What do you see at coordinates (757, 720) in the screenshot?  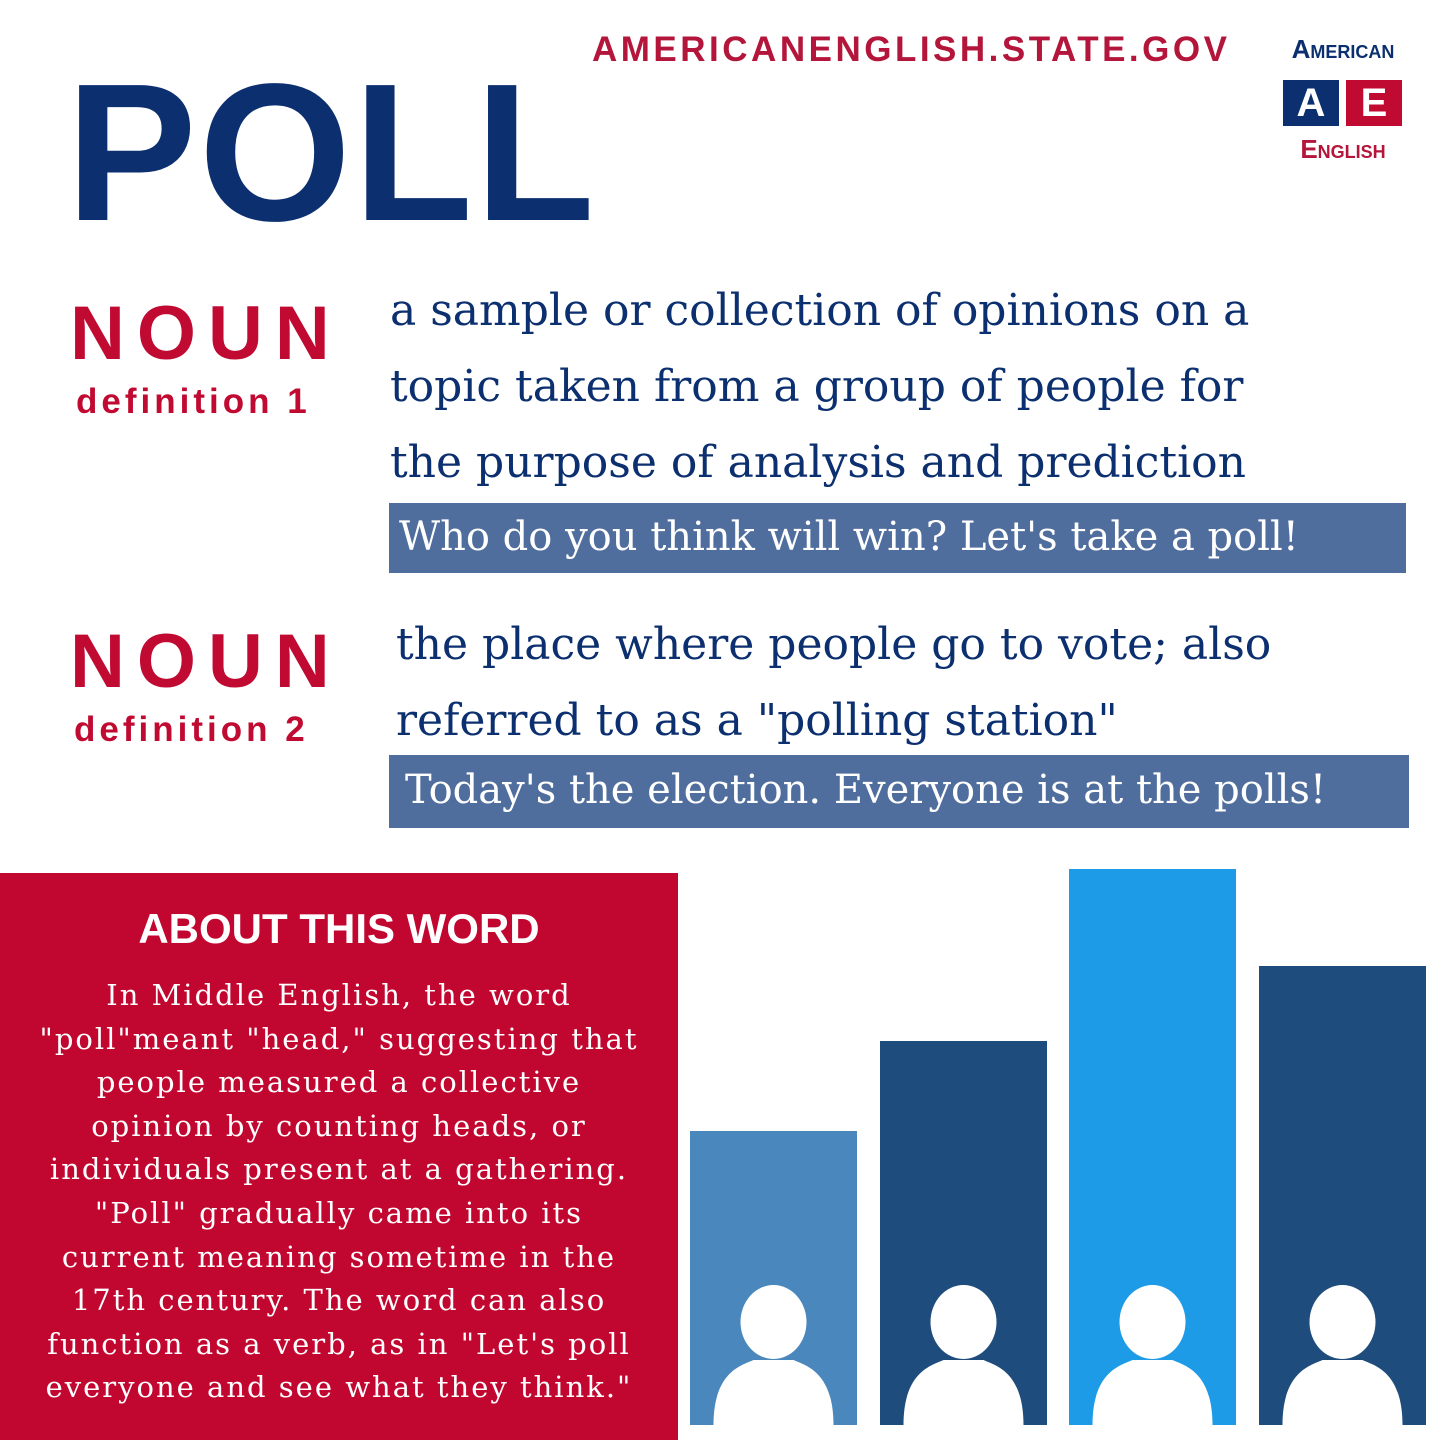 I see `definition-line: referred to as a "polling station"` at bounding box center [757, 720].